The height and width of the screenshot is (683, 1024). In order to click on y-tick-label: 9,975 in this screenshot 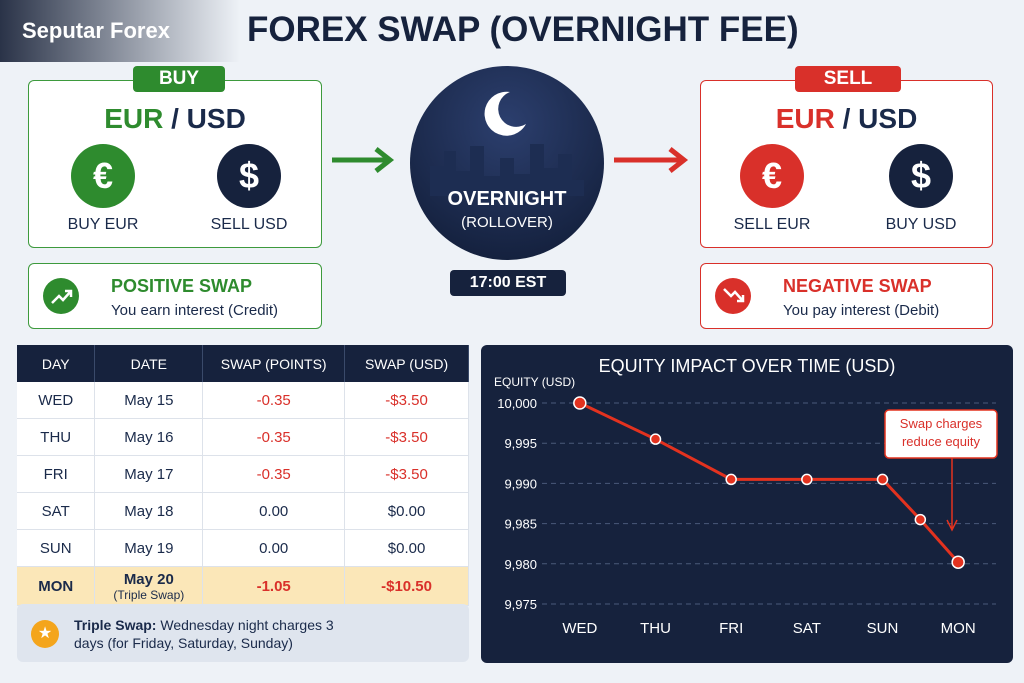, I will do `click(520, 604)`.